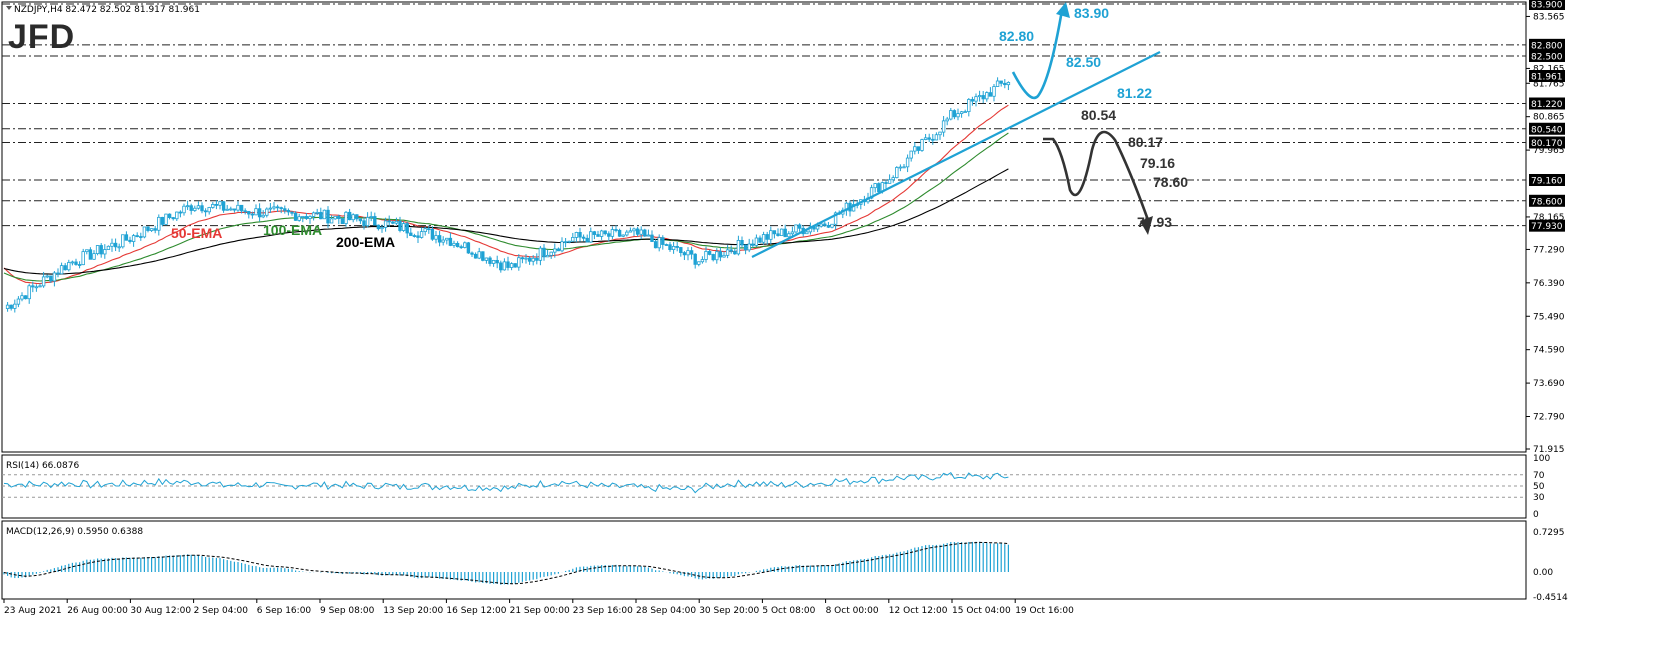 Image resolution: width=1655 pixels, height=656 pixels. What do you see at coordinates (1549, 69) in the screenshot?
I see `price-tick-label: 82.165` at bounding box center [1549, 69].